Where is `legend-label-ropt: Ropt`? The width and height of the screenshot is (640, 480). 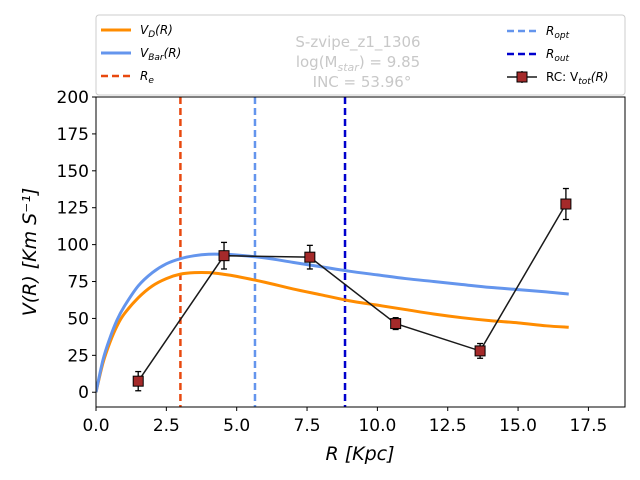 legend-label-ropt: Ropt is located at coordinates (558, 32).